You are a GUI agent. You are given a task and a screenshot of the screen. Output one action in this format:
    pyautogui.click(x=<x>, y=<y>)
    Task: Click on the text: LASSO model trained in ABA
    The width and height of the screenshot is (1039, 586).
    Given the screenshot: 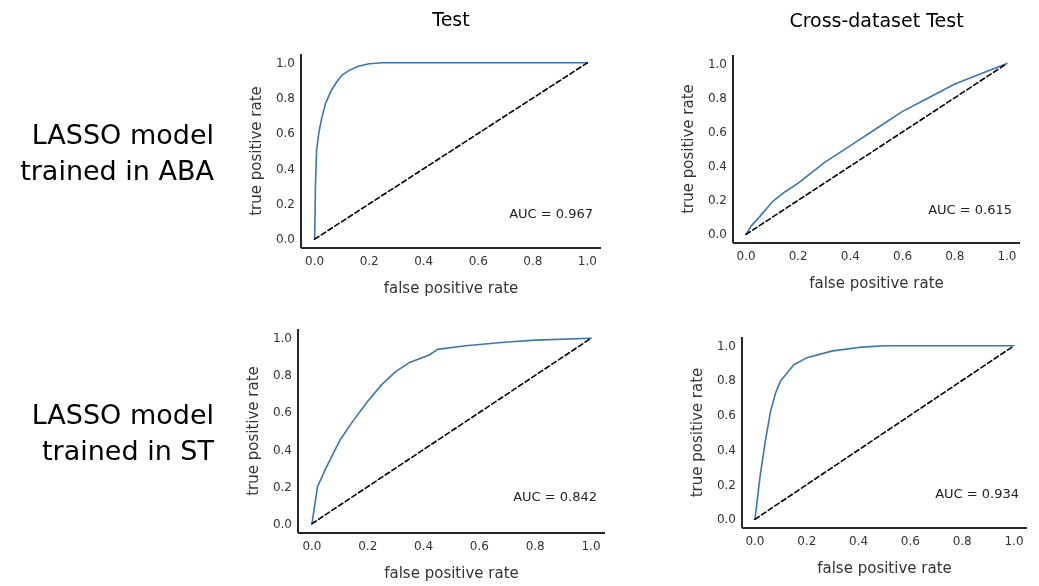 What is the action you would take?
    pyautogui.click(x=117, y=152)
    